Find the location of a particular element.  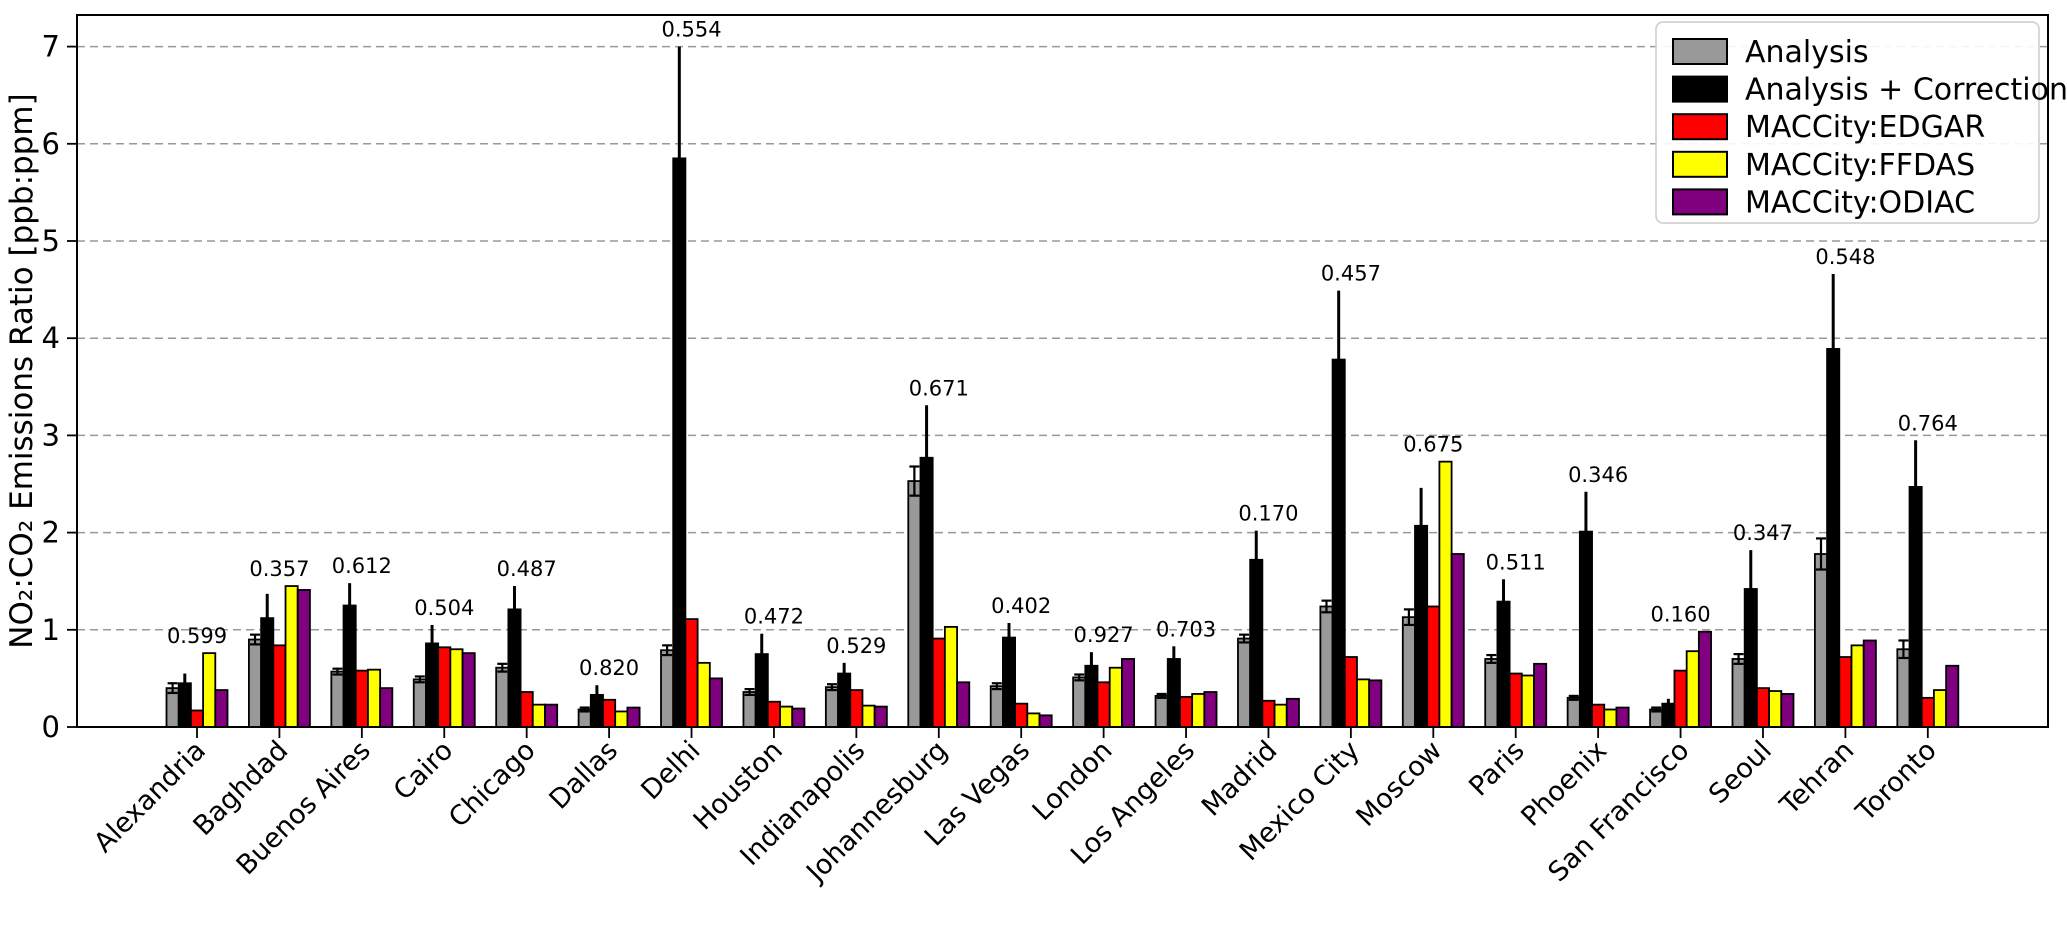

x-tick-label: Dallas is located at coordinates (583, 775).